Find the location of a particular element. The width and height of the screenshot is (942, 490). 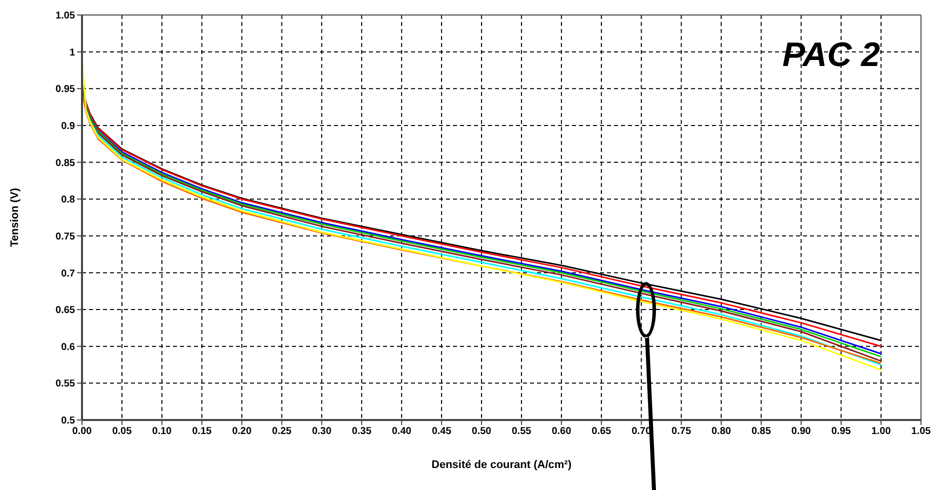

x-tick-label: 1.05 is located at coordinates (921, 432).